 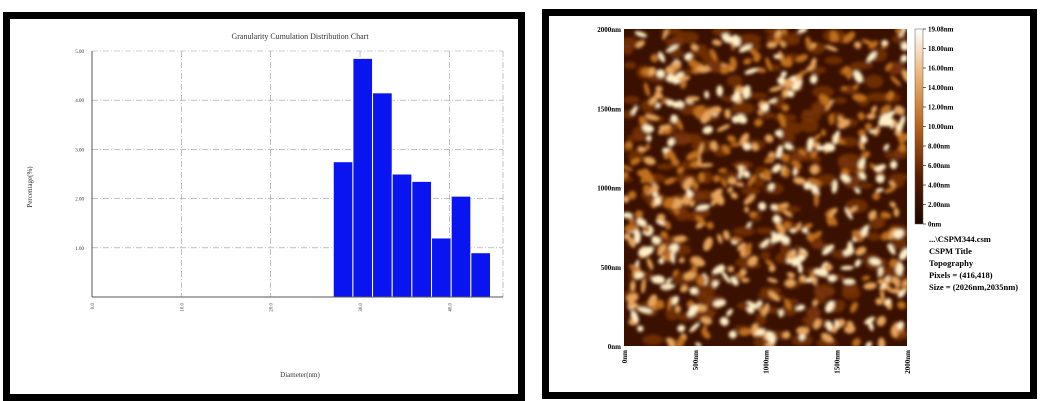 I want to click on colorbar-label: 12.00nm, so click(x=941, y=108).